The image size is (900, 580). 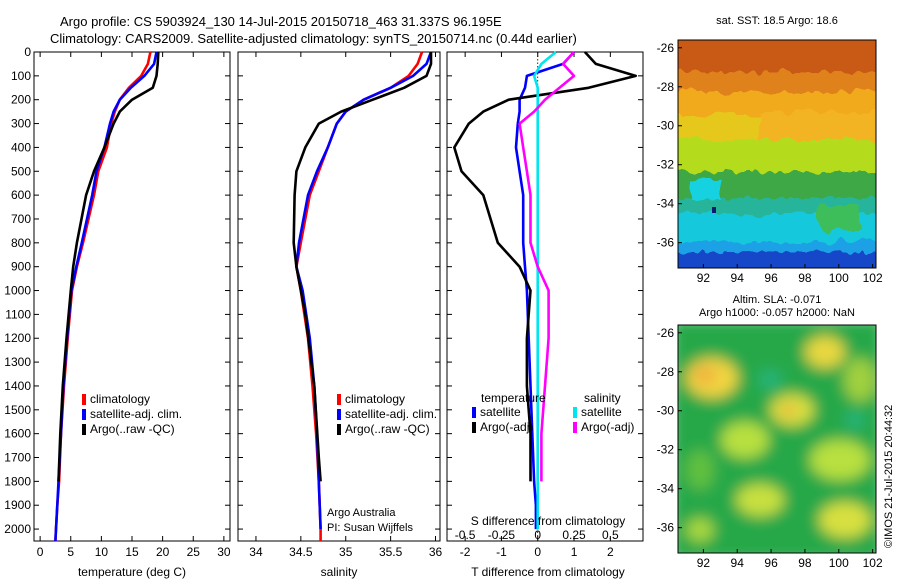 What do you see at coordinates (21, 147) in the screenshot?
I see `y-tick-label: 400` at bounding box center [21, 147].